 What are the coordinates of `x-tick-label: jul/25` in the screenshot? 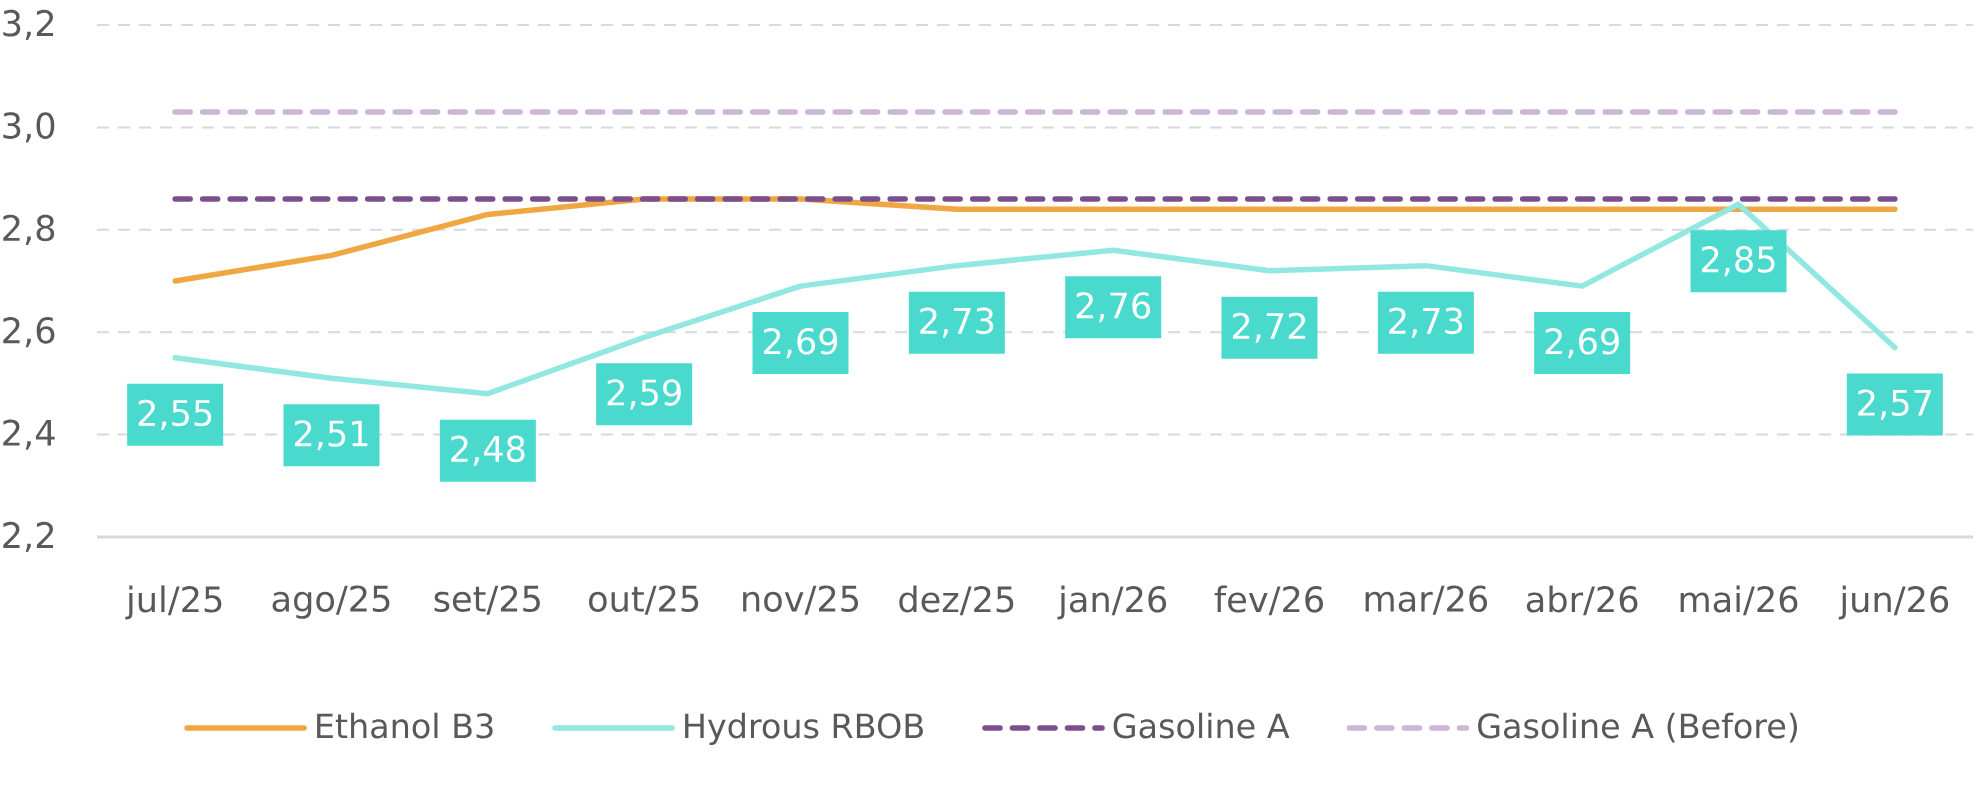 It's located at (173, 602).